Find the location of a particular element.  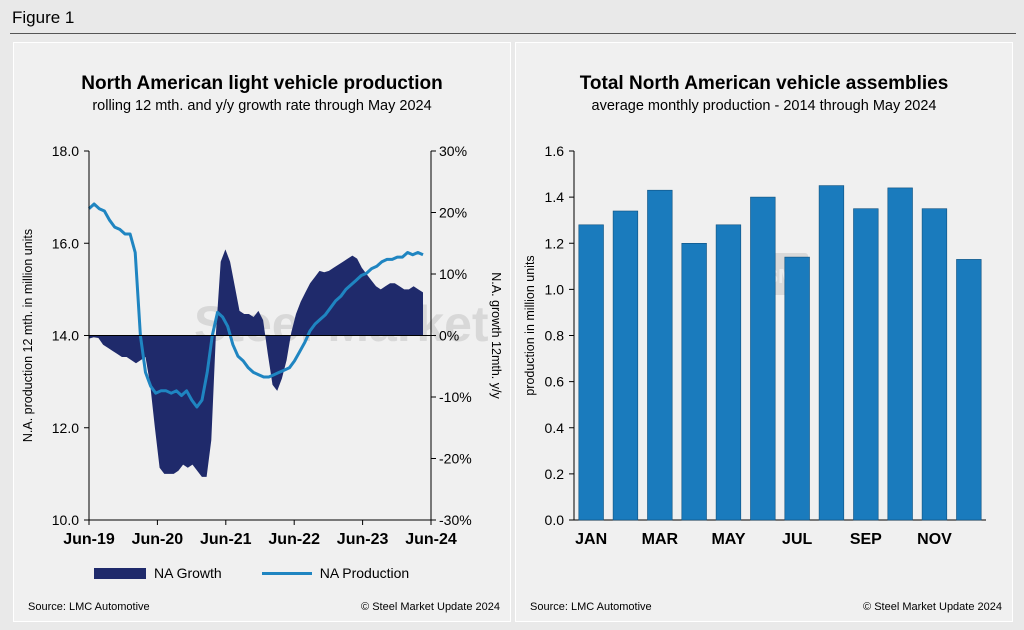

chart-title: North American light vehicle production is located at coordinates (262, 83).